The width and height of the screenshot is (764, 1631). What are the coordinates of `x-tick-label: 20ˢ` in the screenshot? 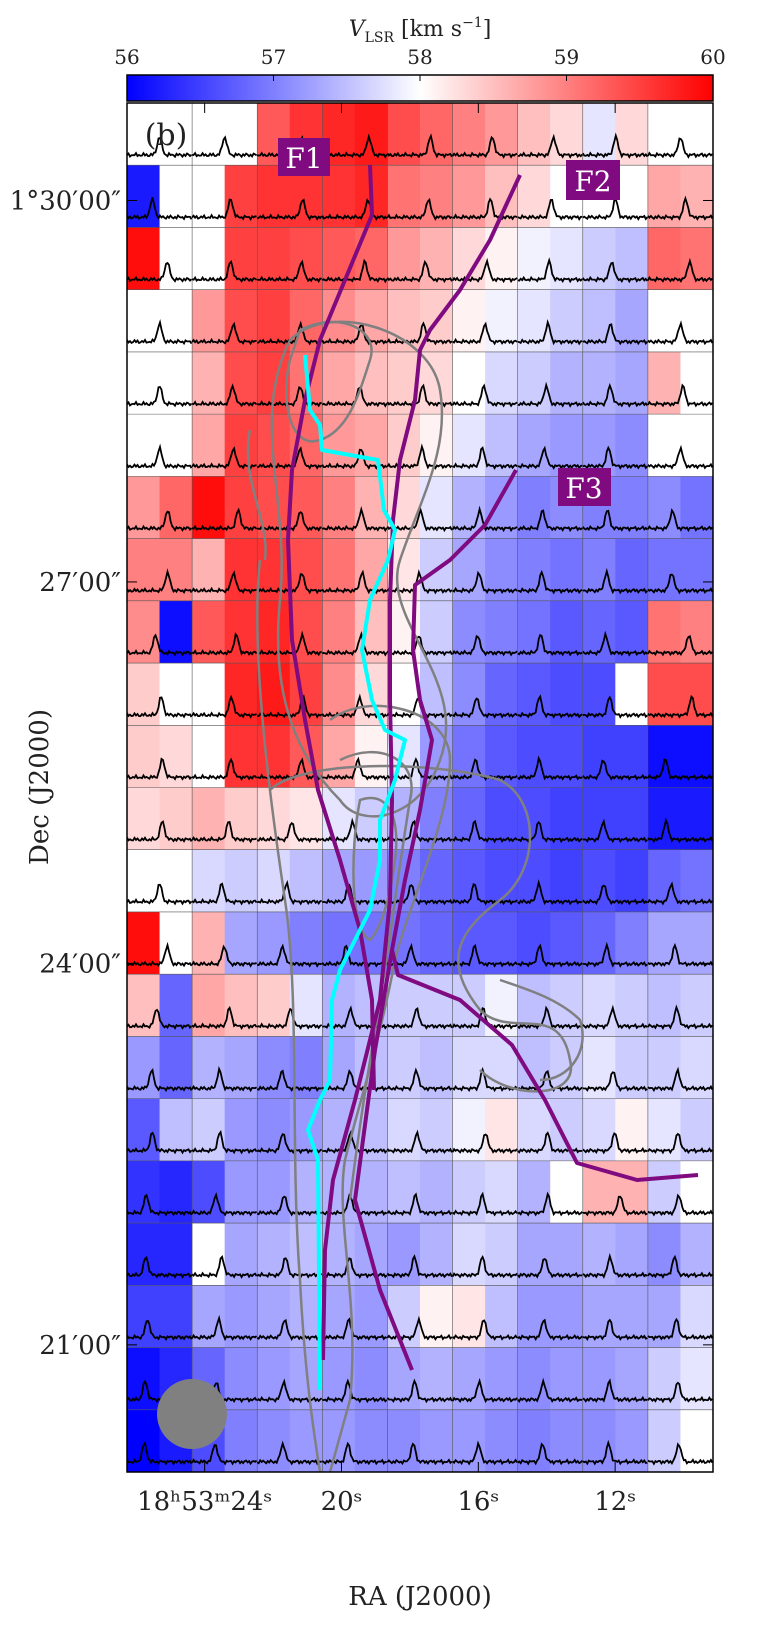 It's located at (342, 1502).